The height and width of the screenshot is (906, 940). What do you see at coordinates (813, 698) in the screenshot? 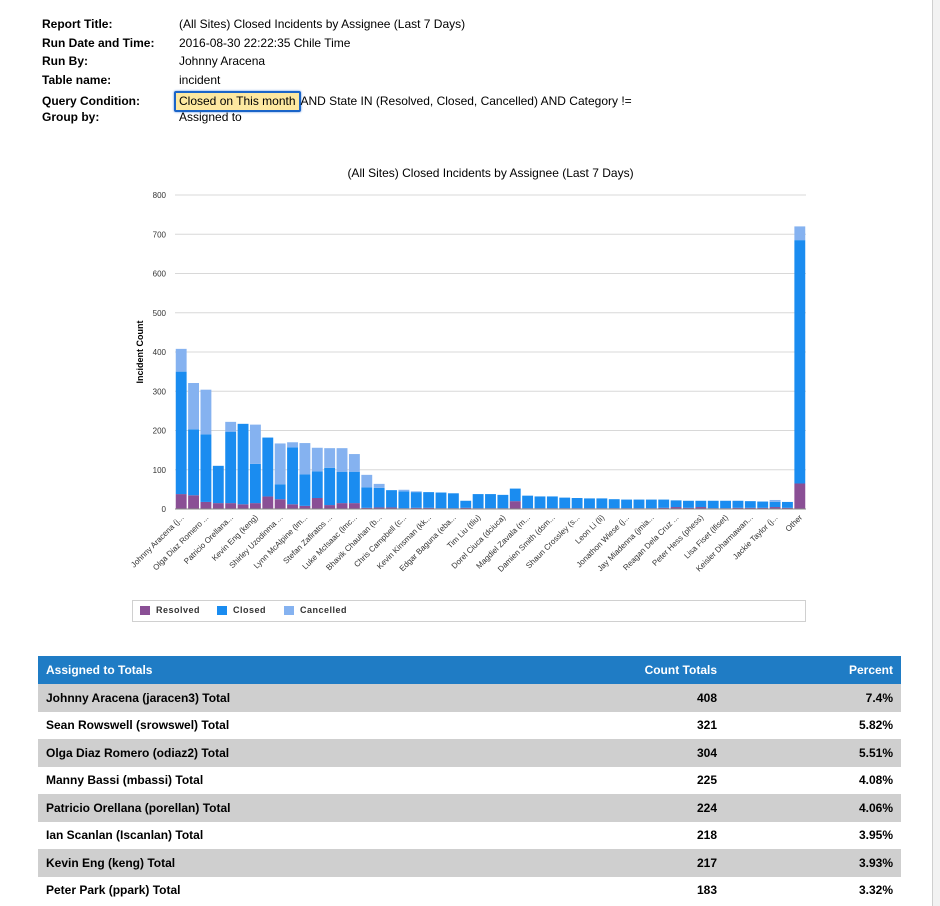
I see `percent-cell: 7.4%` at bounding box center [813, 698].